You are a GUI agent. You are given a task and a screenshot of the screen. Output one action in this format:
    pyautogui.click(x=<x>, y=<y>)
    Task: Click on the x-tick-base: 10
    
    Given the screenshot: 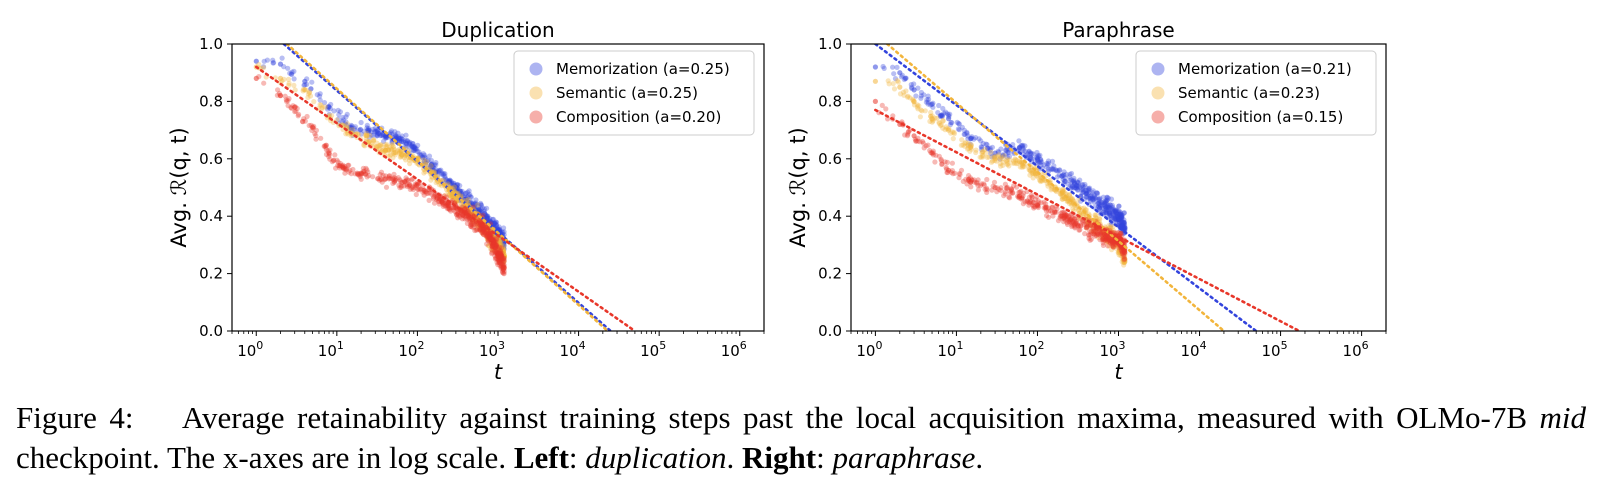 What is the action you would take?
    pyautogui.click(x=327, y=351)
    